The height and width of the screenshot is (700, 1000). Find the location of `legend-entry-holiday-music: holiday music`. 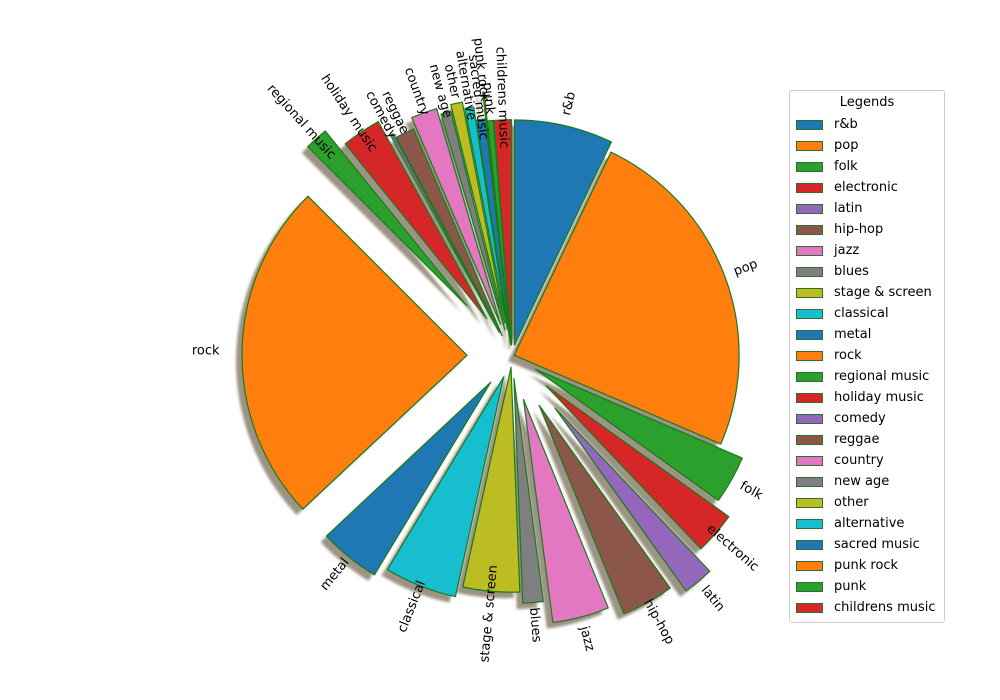

legend-entry-holiday-music: holiday music is located at coordinates (867, 397).